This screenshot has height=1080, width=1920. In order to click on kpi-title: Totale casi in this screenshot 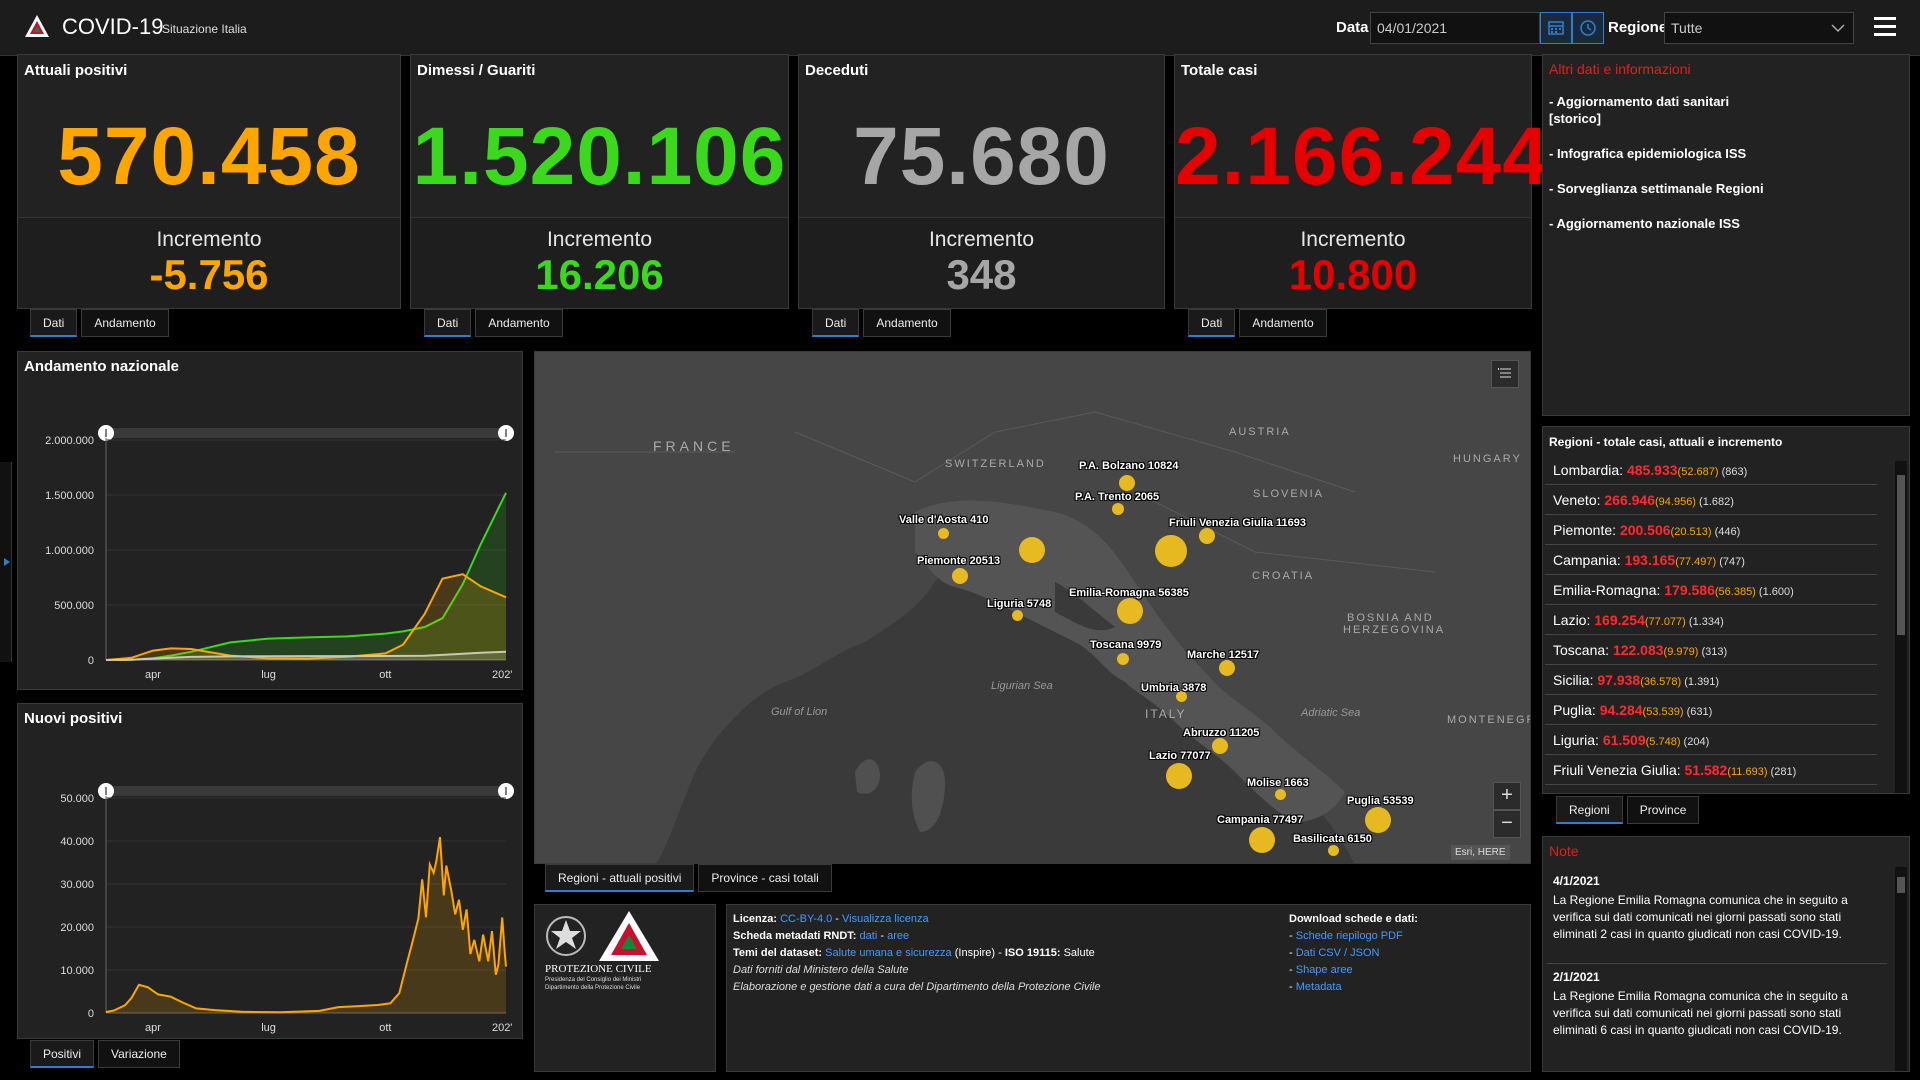, I will do `click(1219, 70)`.